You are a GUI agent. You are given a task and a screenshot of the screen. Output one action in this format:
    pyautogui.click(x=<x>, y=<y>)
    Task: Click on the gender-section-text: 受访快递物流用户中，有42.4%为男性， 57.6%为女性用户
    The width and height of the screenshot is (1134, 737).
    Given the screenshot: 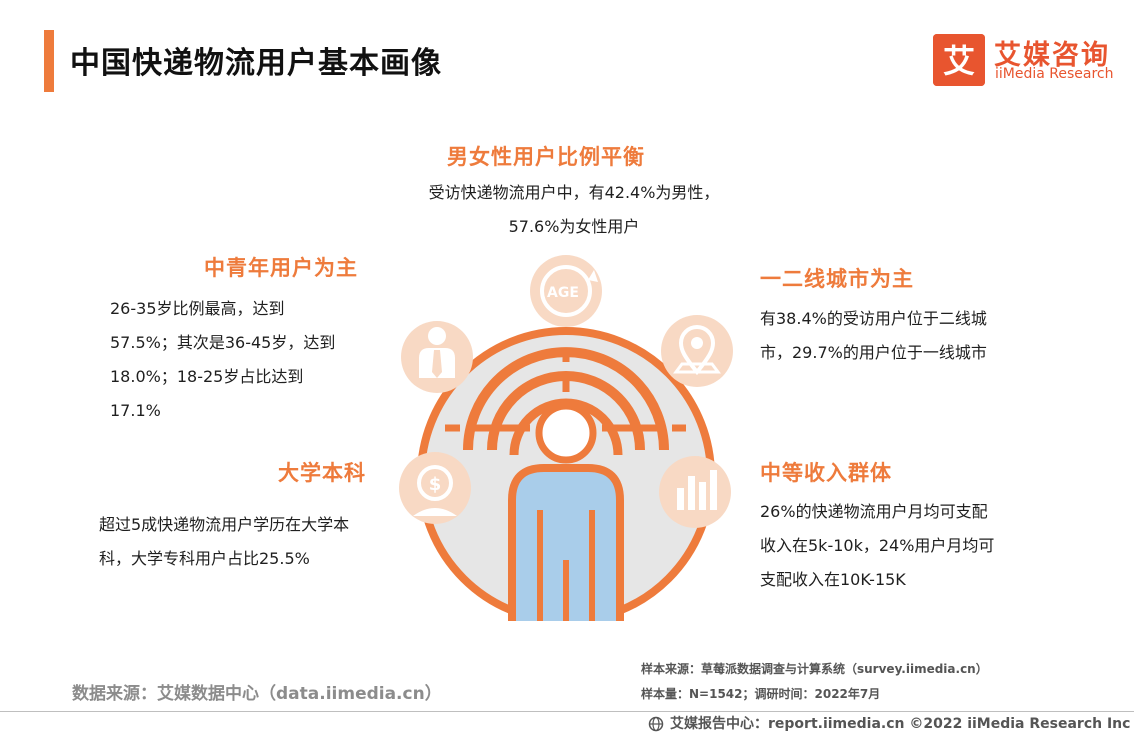 What is the action you would take?
    pyautogui.click(x=574, y=210)
    